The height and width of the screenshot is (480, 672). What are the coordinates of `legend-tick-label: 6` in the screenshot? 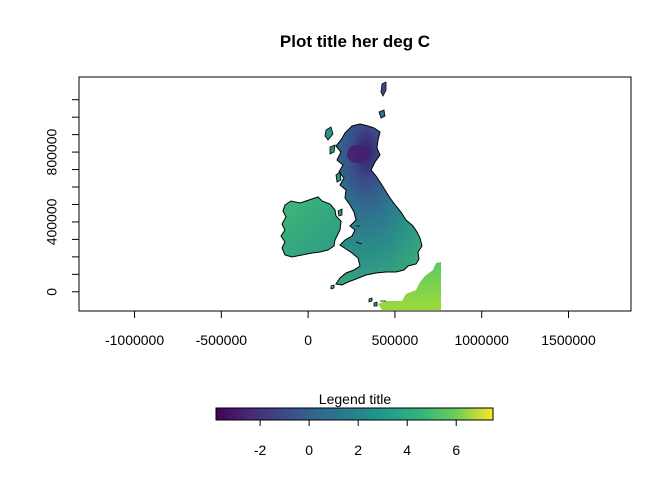 It's located at (456, 450).